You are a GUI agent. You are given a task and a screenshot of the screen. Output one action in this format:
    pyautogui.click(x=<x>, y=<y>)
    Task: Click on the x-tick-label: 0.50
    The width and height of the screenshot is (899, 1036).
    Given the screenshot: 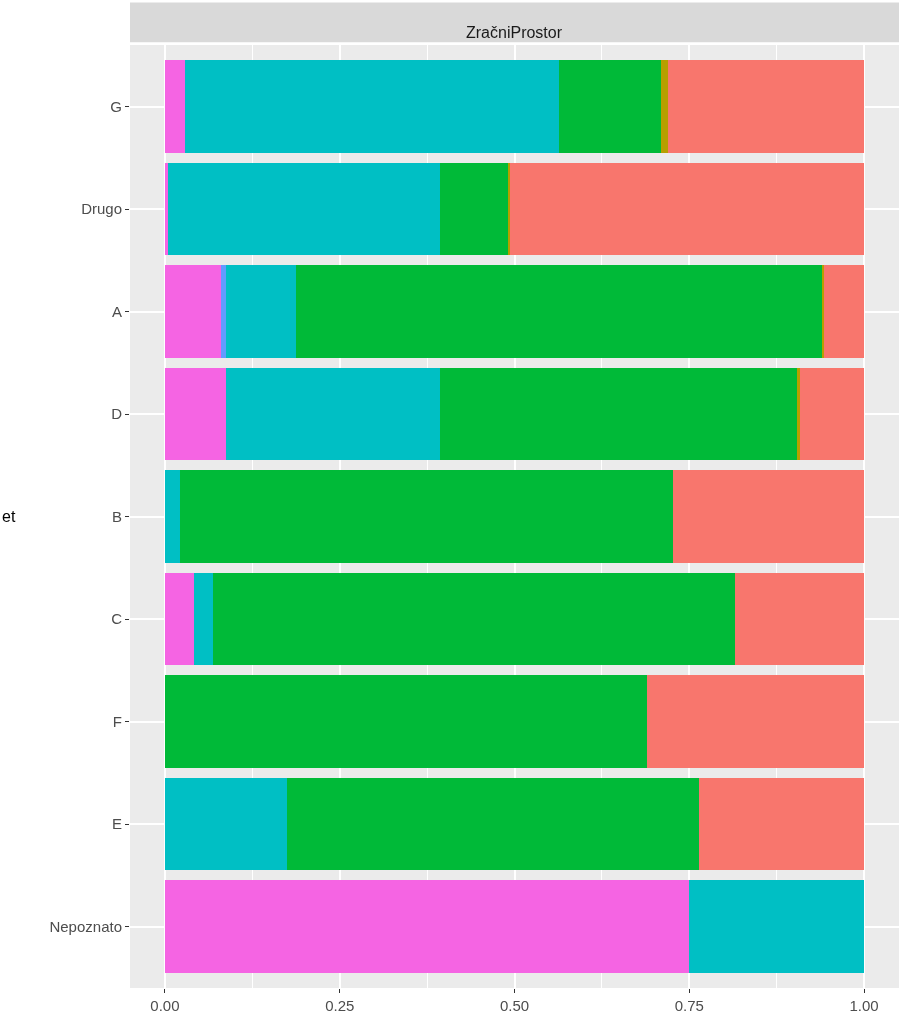 What is the action you would take?
    pyautogui.click(x=514, y=1005)
    